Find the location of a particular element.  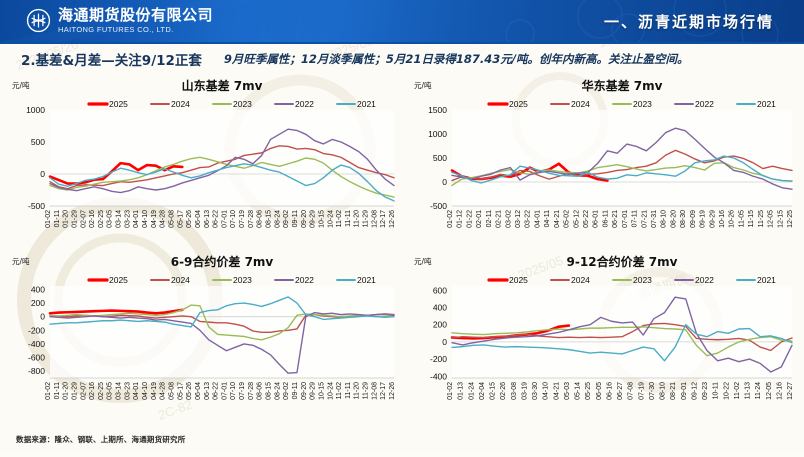

x-tick-label: 07-31 is located at coordinates (654, 219).